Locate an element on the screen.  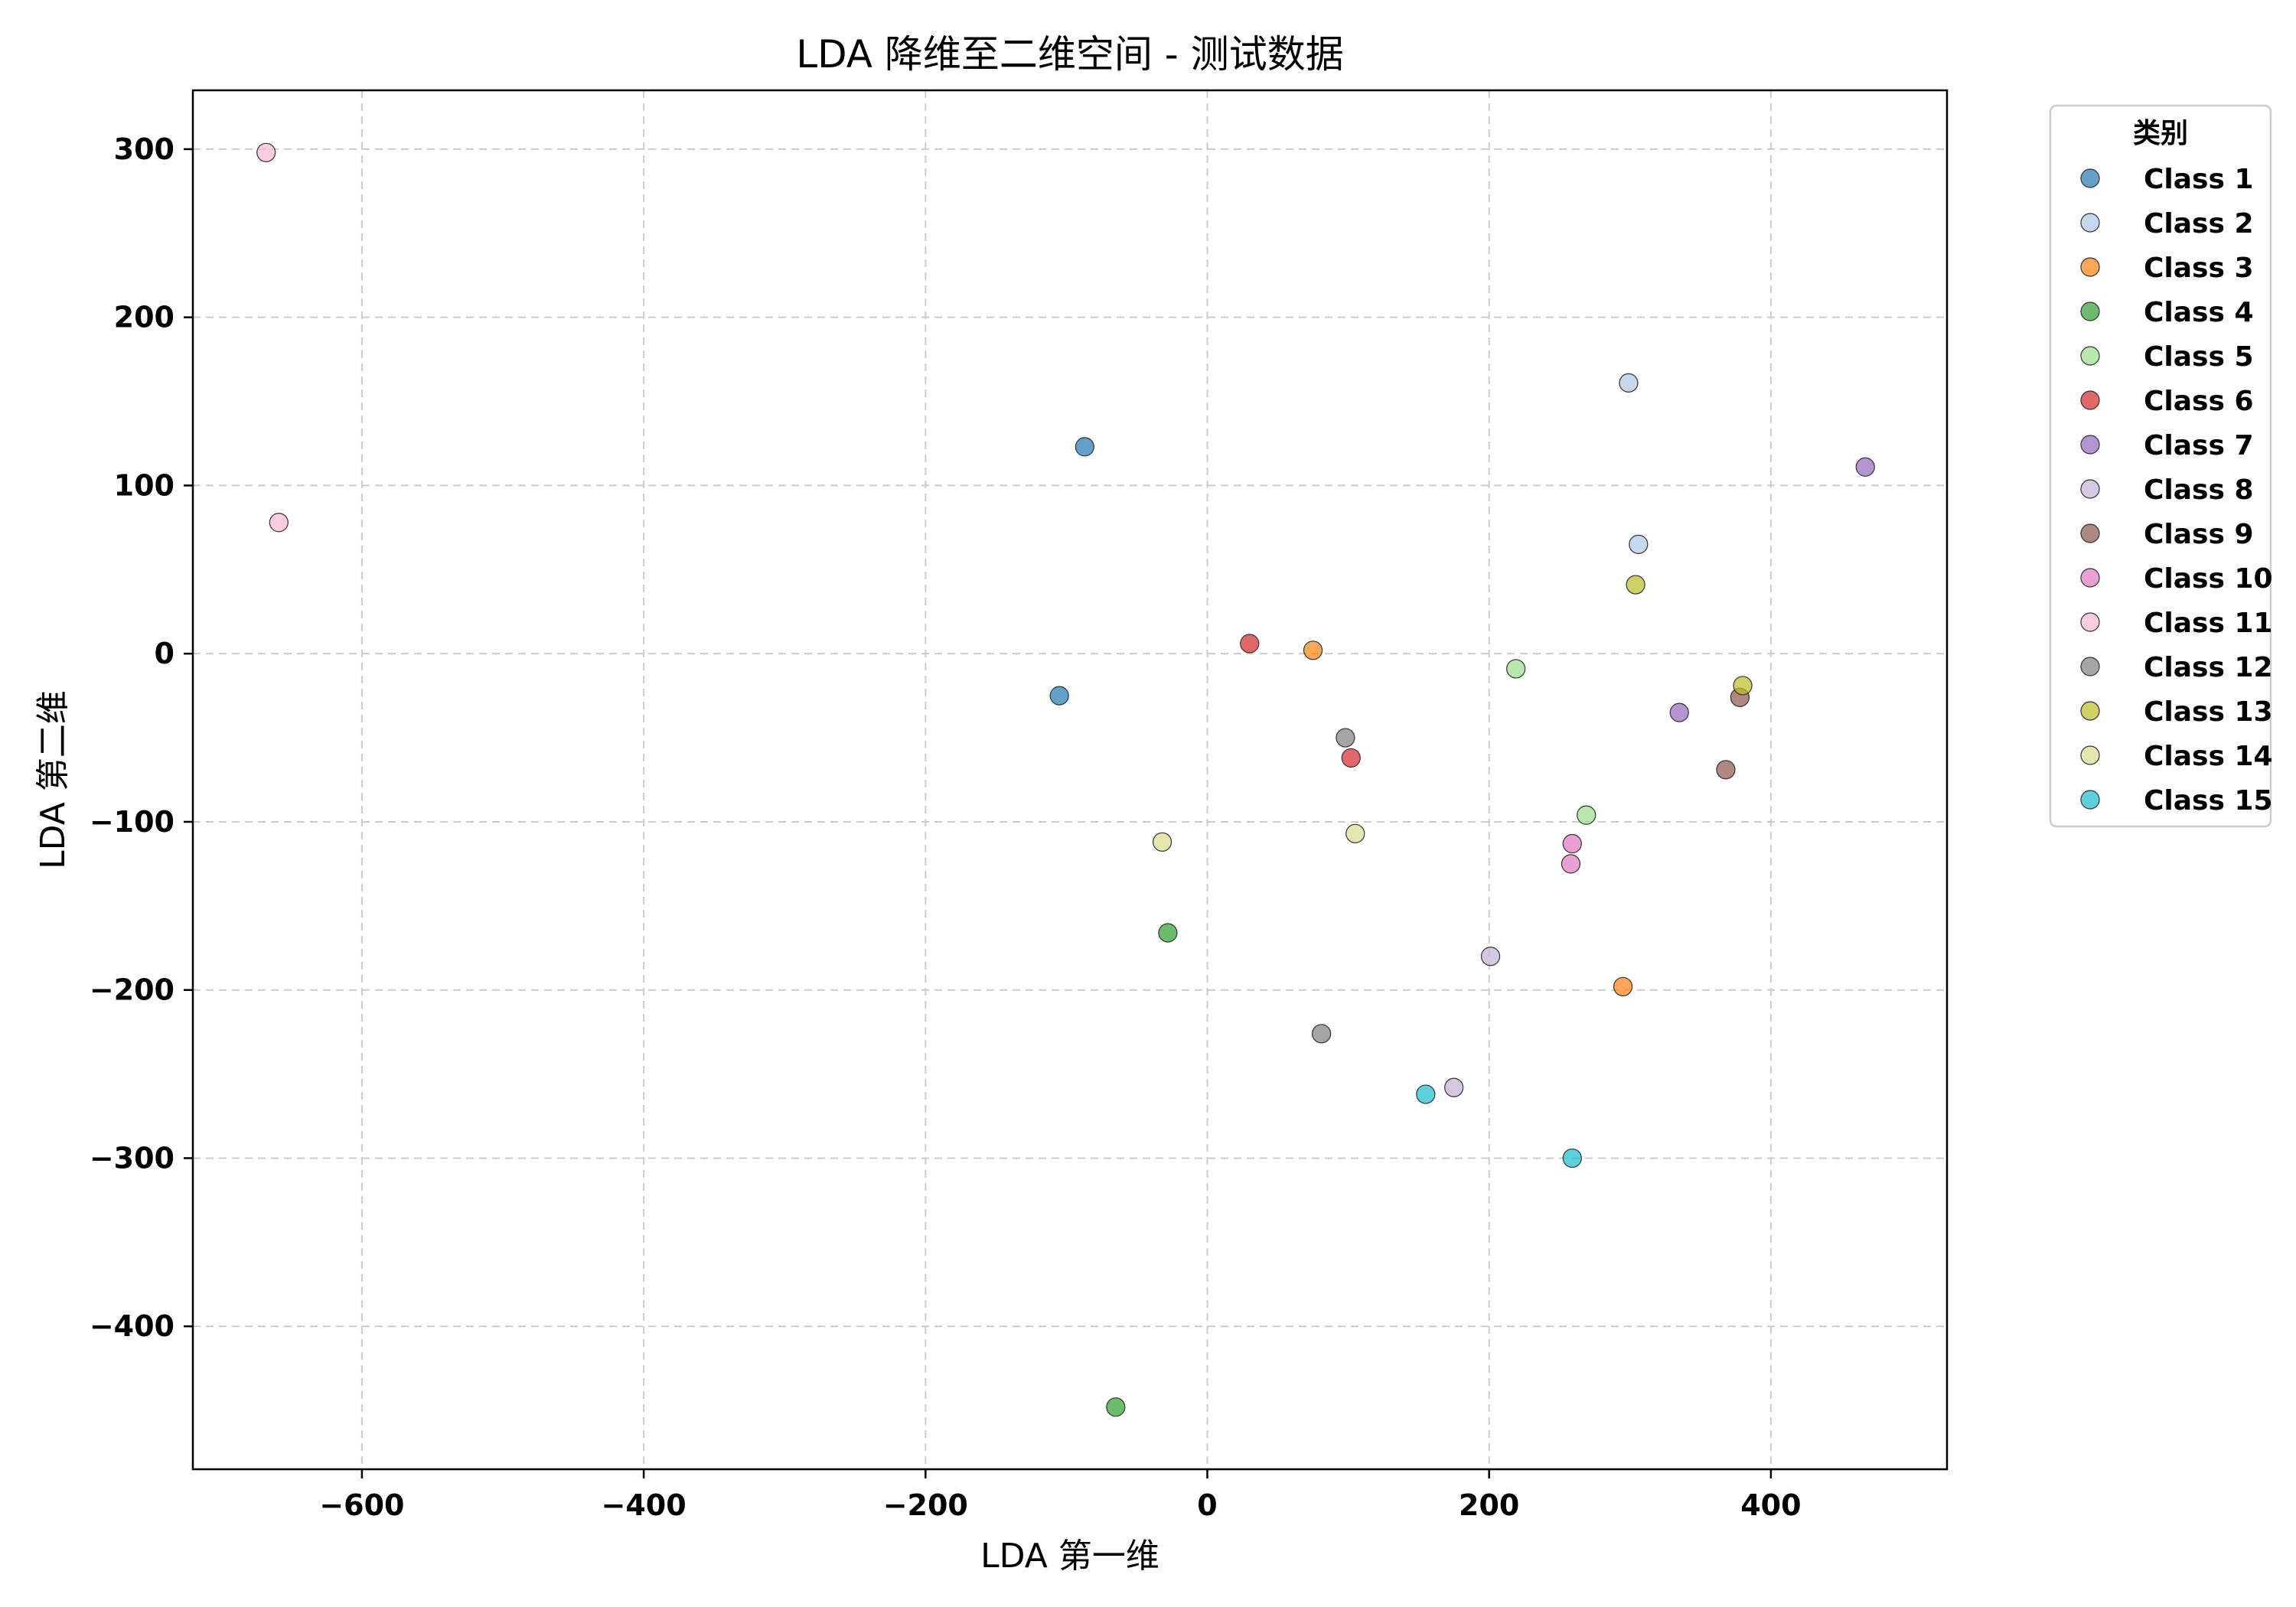
y-tick-label: −200 is located at coordinates (132, 990).